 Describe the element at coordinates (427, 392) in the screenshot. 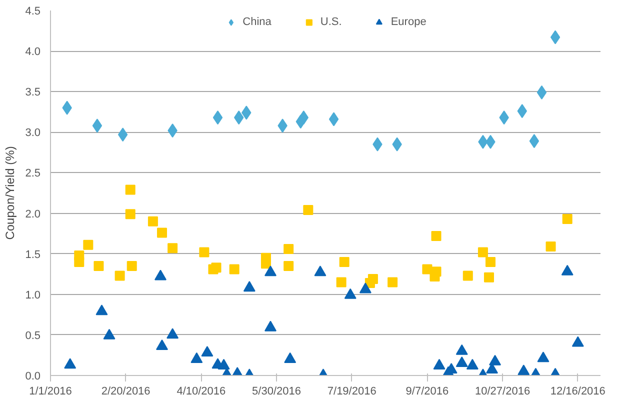

I see `x-tick-label: 9/7/2016` at that location.